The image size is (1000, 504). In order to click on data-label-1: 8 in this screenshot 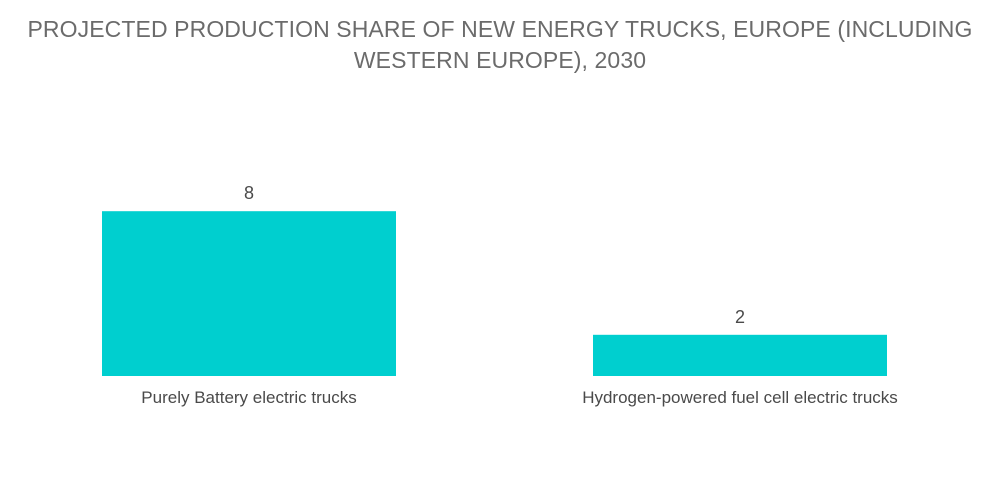, I will do `click(249, 193)`.